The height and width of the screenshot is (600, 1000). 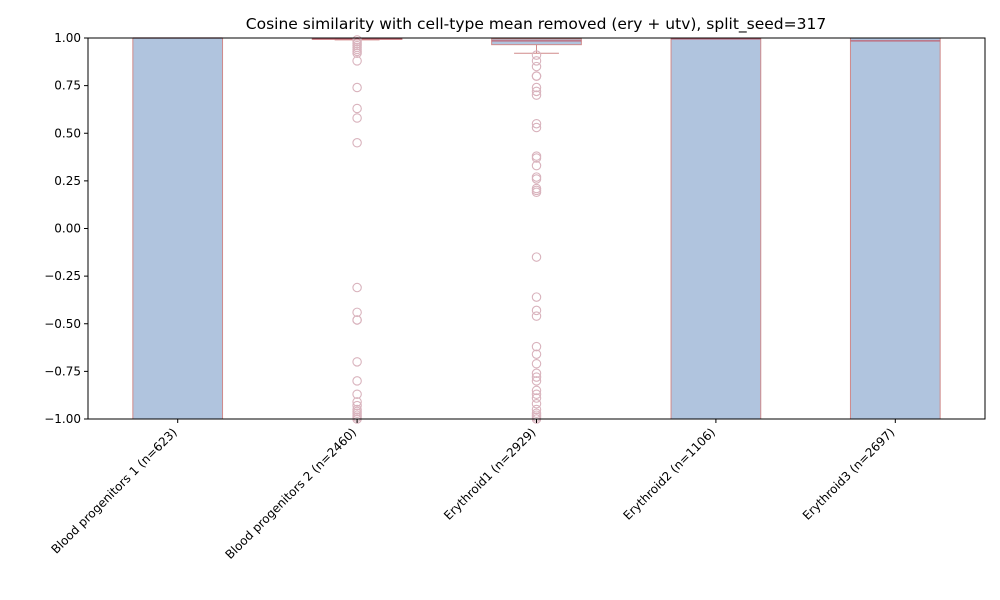 I want to click on y-tick-label: 0.00, so click(x=67, y=229).